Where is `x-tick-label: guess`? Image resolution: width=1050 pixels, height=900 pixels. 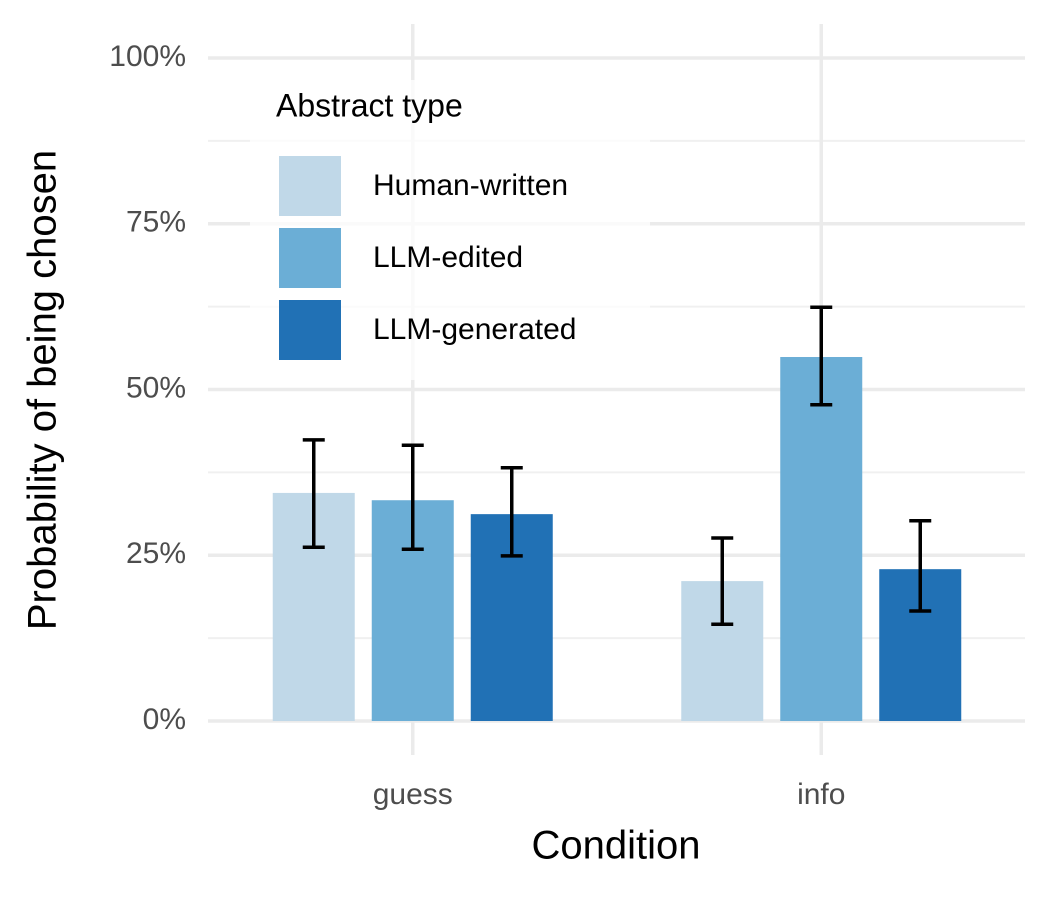
x-tick-label: guess is located at coordinates (413, 794).